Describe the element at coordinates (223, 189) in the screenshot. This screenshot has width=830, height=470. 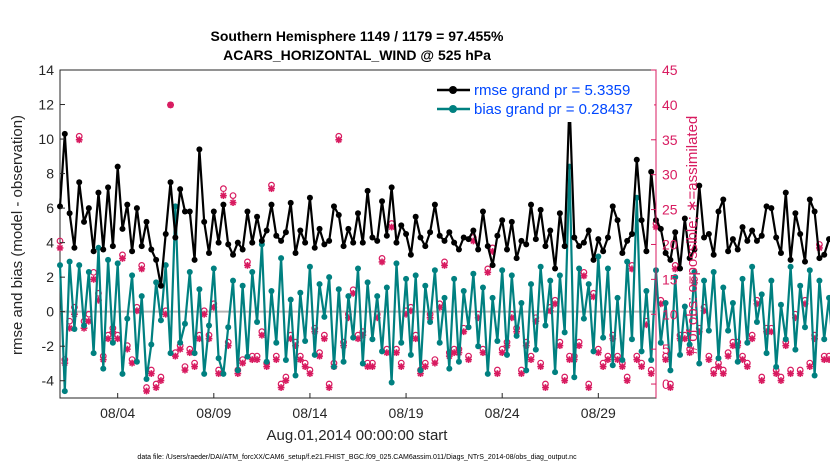
I see `obs-possible-marker` at that location.